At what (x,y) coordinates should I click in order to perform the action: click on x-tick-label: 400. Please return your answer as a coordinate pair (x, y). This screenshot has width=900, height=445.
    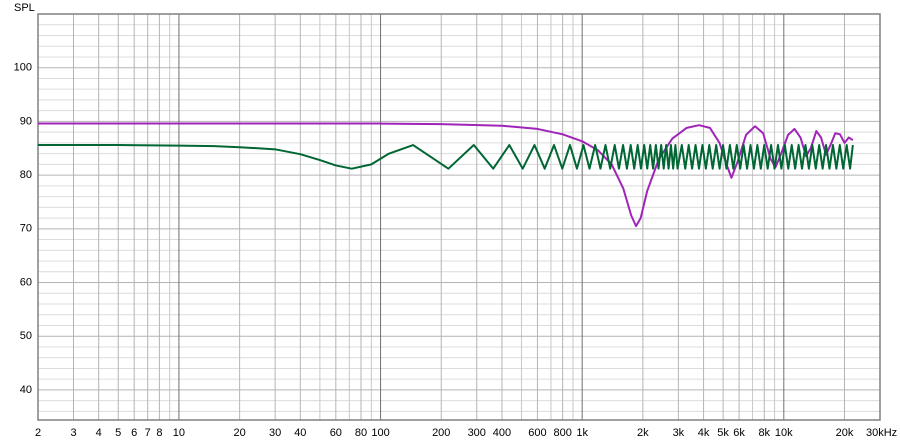
    Looking at the image, I should click on (502, 433).